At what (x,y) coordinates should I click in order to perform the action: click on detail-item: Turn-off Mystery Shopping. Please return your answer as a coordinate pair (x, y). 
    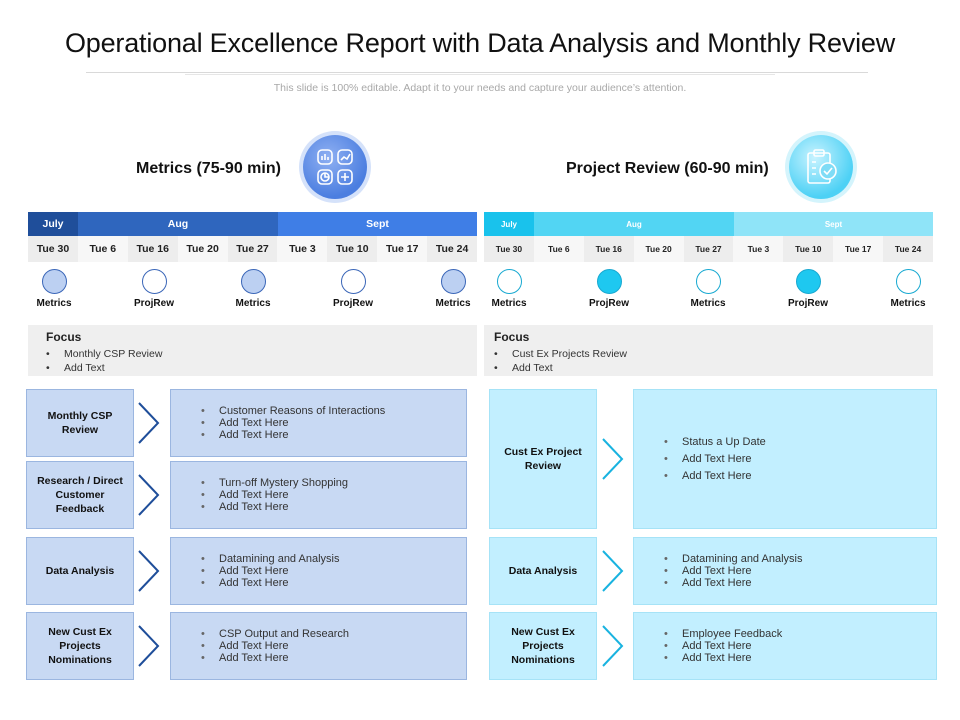
    Looking at the image, I should click on (318, 483).